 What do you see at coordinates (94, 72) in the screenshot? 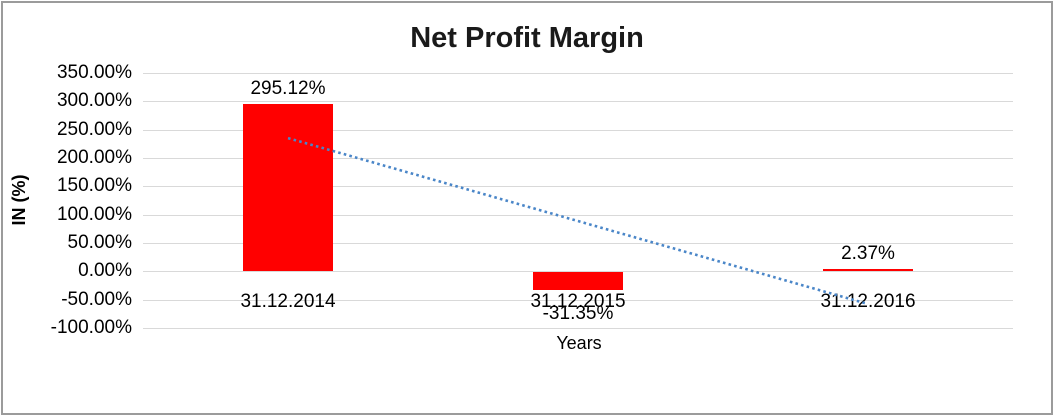
I see `y-tick-label: 350.00%` at bounding box center [94, 72].